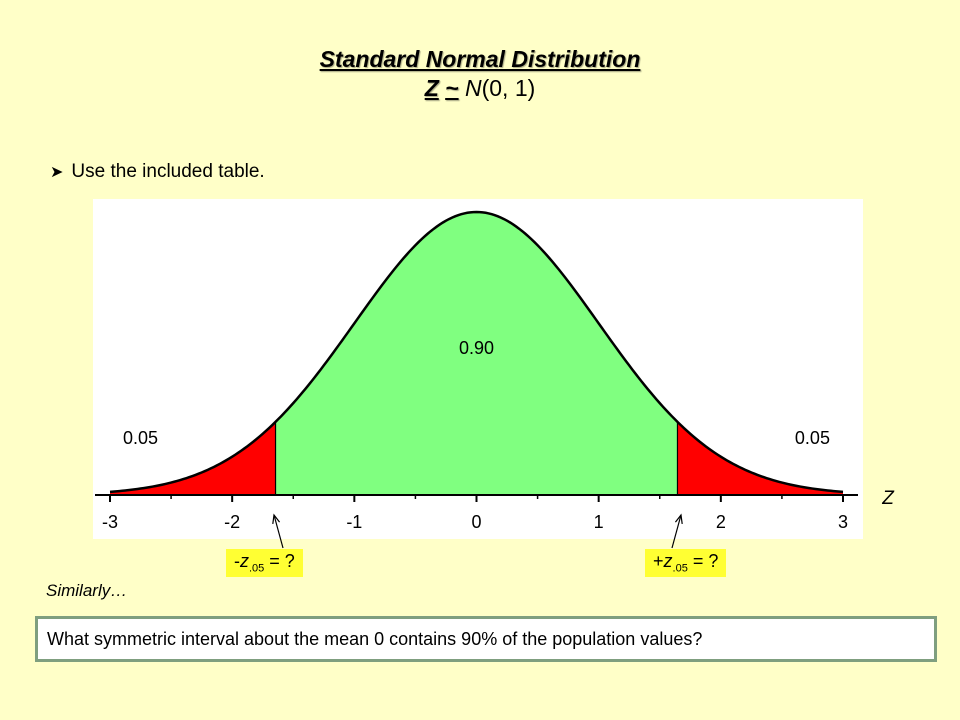 Image resolution: width=960 pixels, height=720 pixels. What do you see at coordinates (843, 522) in the screenshot?
I see `x-tick-label-6: 3` at bounding box center [843, 522].